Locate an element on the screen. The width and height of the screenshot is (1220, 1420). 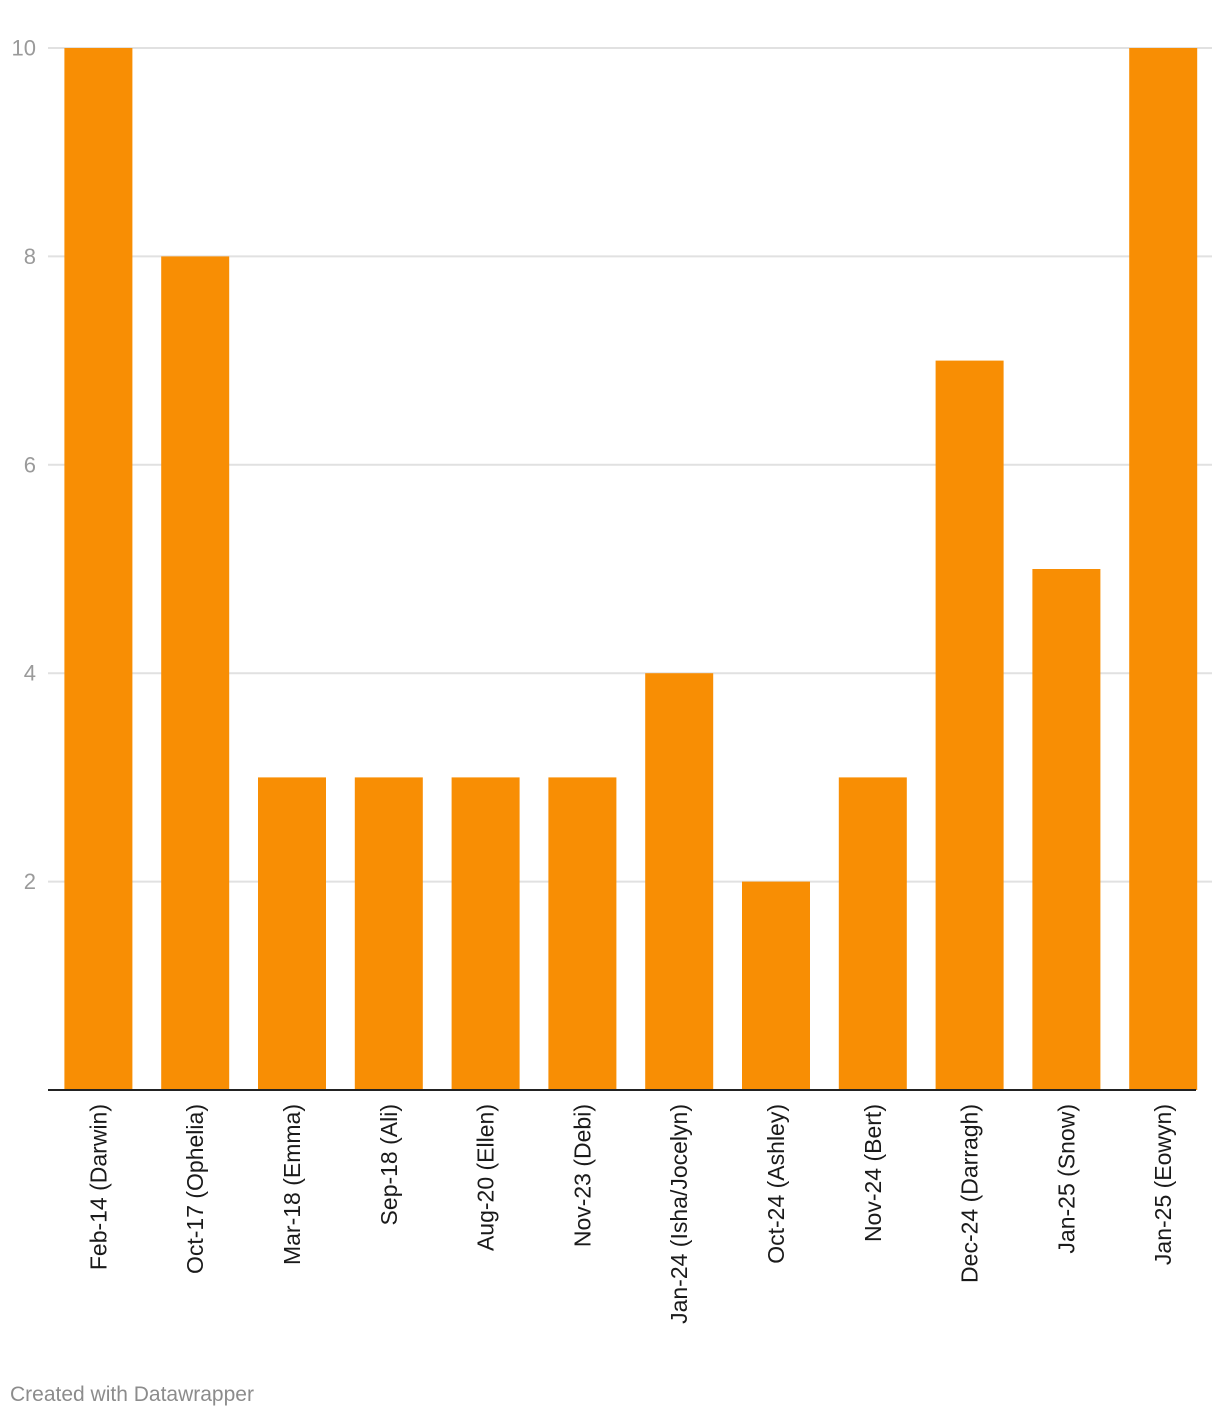
x-tick-label: Oct-17 (Ophelia) is located at coordinates (195, 1189).